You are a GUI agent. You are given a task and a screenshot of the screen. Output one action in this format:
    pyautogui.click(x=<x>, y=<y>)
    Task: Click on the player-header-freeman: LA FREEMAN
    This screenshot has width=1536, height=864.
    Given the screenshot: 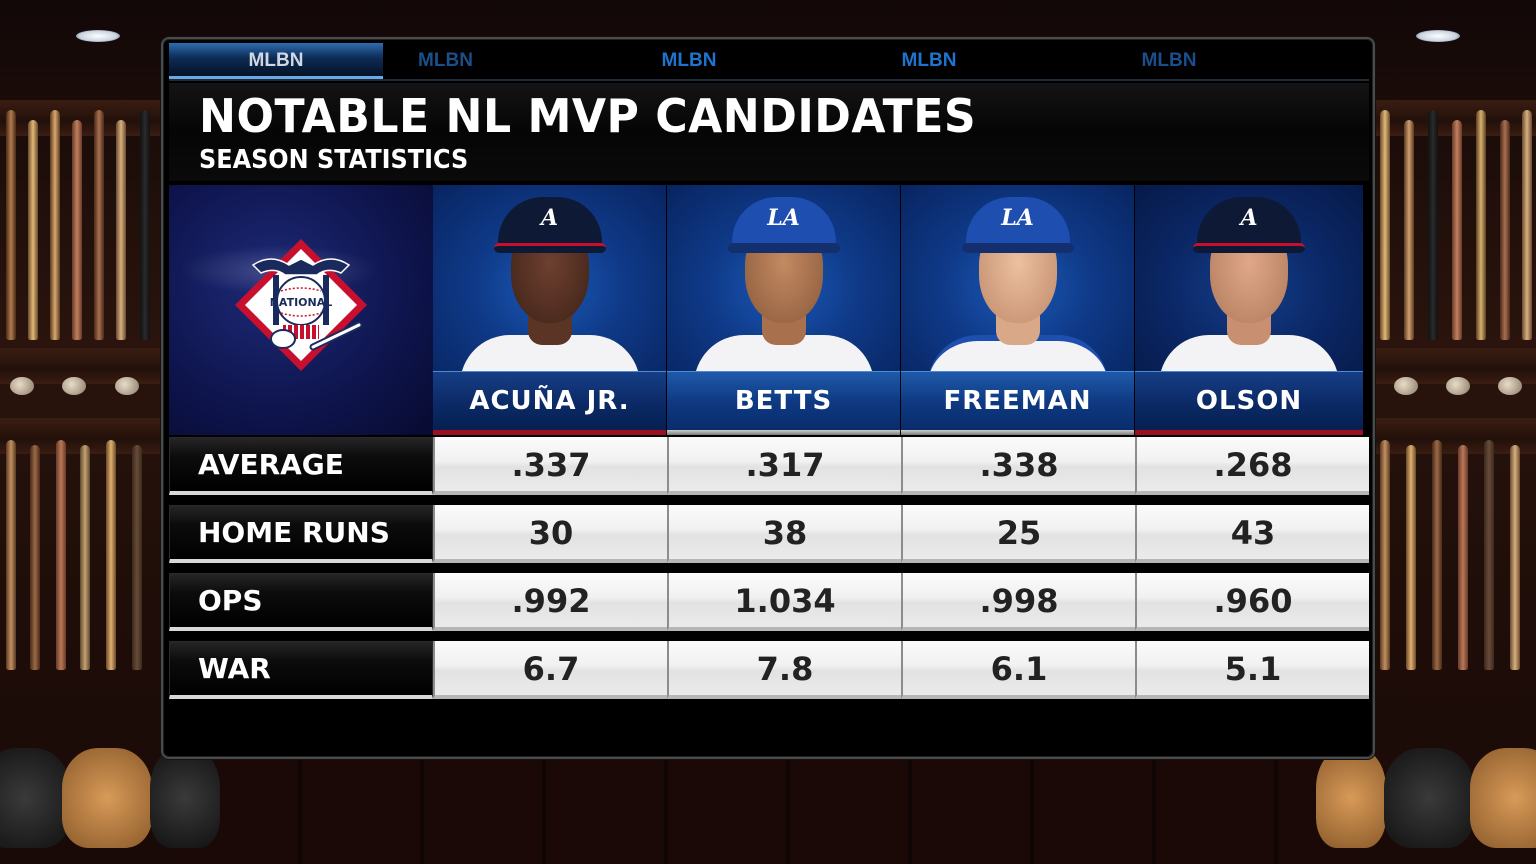 What is the action you would take?
    pyautogui.click(x=1017, y=310)
    